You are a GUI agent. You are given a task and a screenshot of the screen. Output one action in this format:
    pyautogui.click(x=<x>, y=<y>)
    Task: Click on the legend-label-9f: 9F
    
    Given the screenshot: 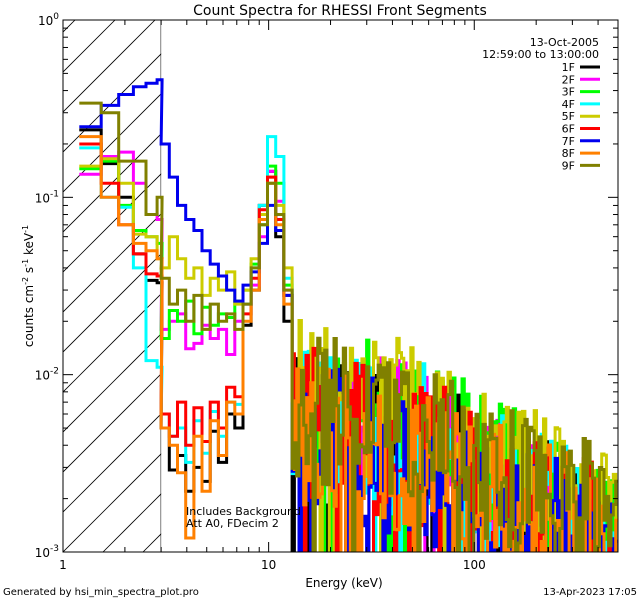 What is the action you would take?
    pyautogui.click(x=568, y=165)
    